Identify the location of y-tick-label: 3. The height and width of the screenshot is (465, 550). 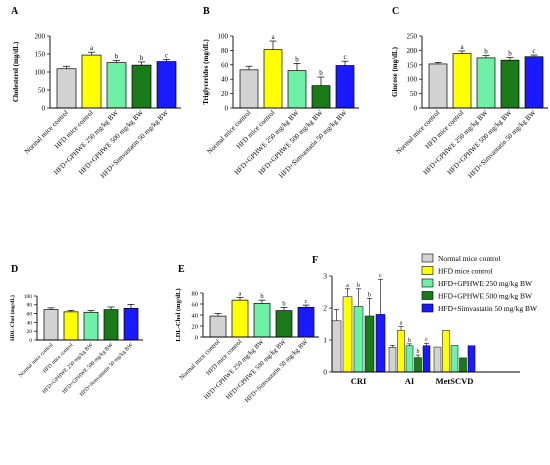
(325, 276).